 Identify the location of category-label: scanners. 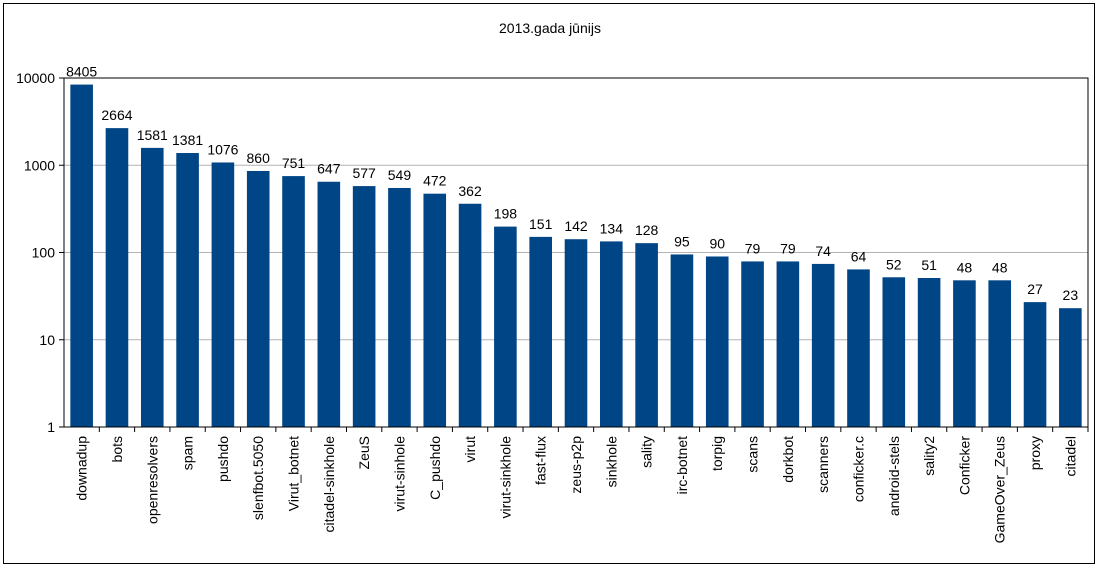
(823, 464).